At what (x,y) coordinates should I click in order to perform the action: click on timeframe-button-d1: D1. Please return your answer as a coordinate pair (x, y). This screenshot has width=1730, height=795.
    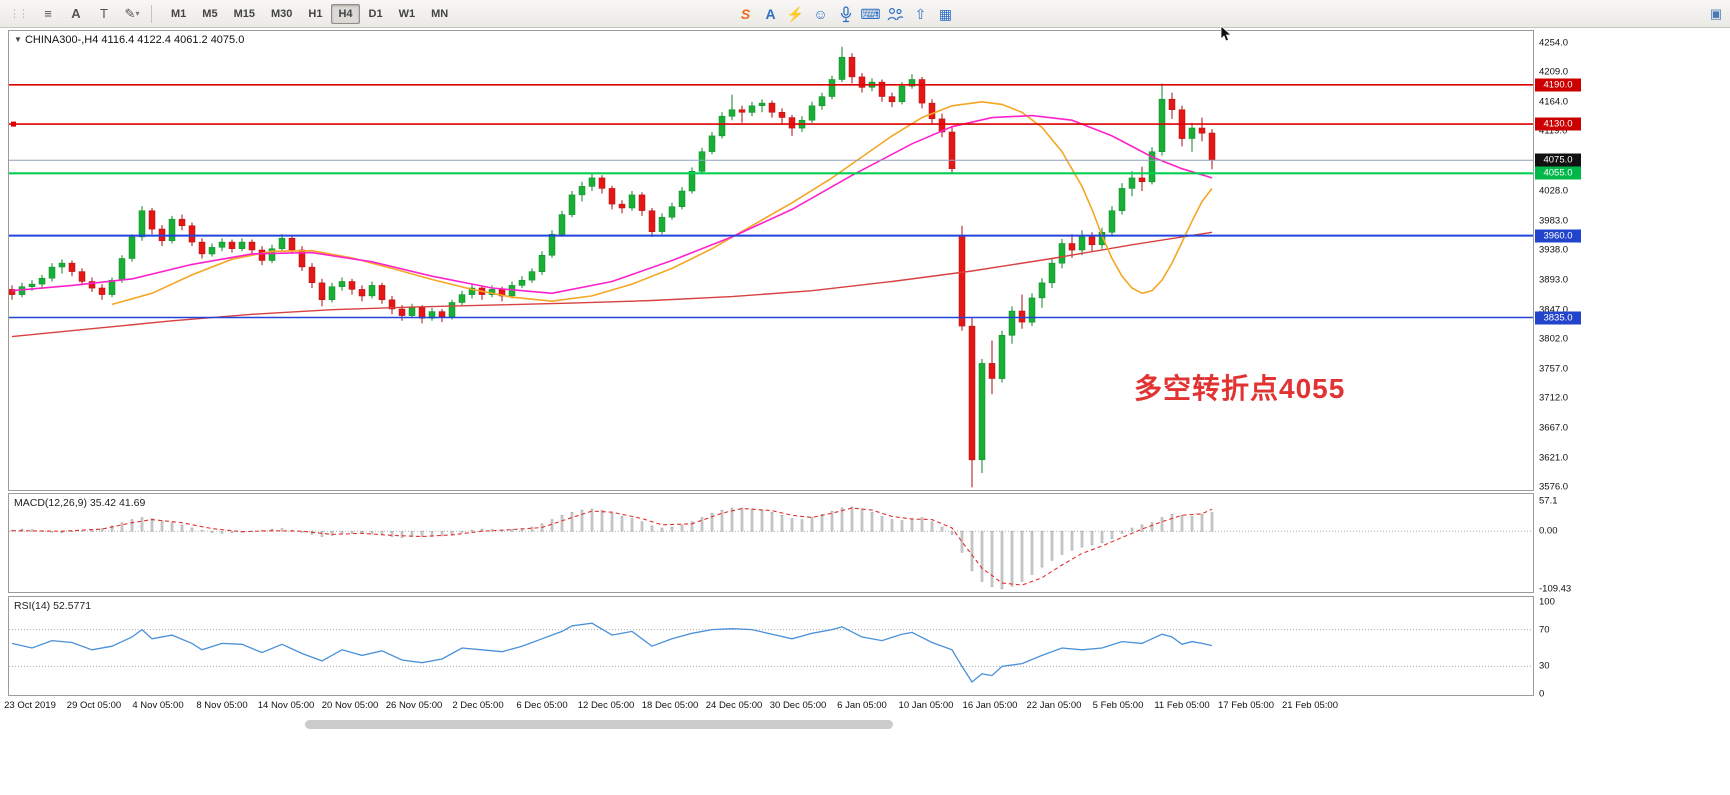
    Looking at the image, I should click on (375, 13).